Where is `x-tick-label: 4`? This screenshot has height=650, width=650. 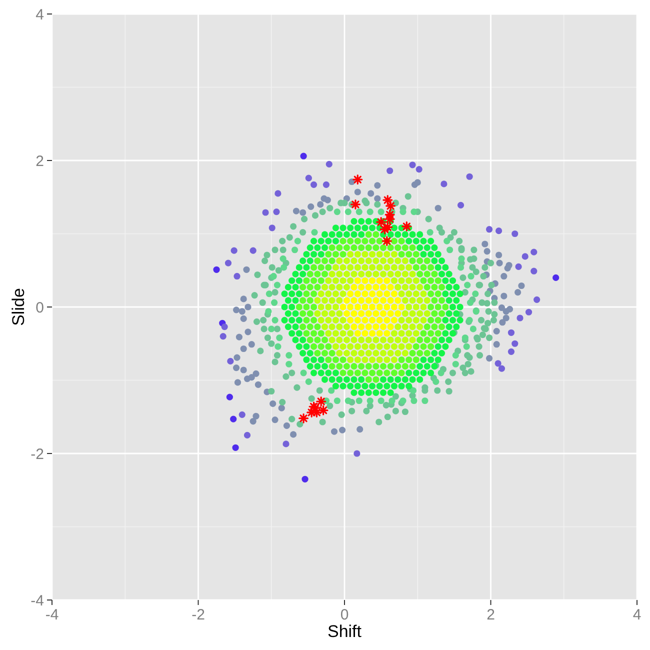 x-tick-label: 4 is located at coordinates (637, 615).